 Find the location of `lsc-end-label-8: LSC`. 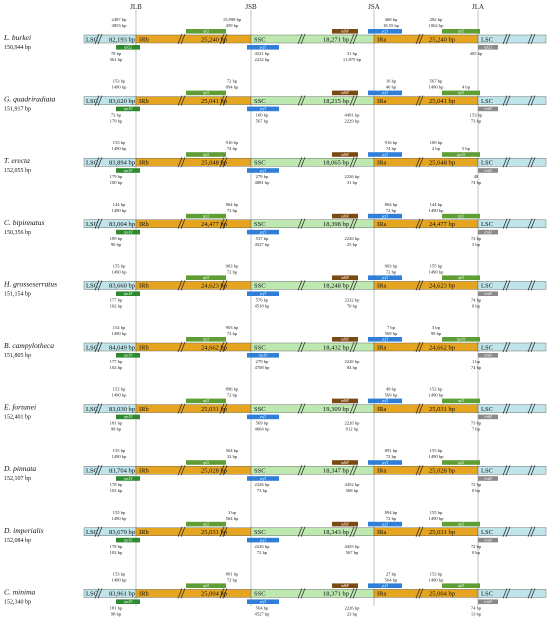

lsc-end-label-8: LSC is located at coordinates (487, 532).